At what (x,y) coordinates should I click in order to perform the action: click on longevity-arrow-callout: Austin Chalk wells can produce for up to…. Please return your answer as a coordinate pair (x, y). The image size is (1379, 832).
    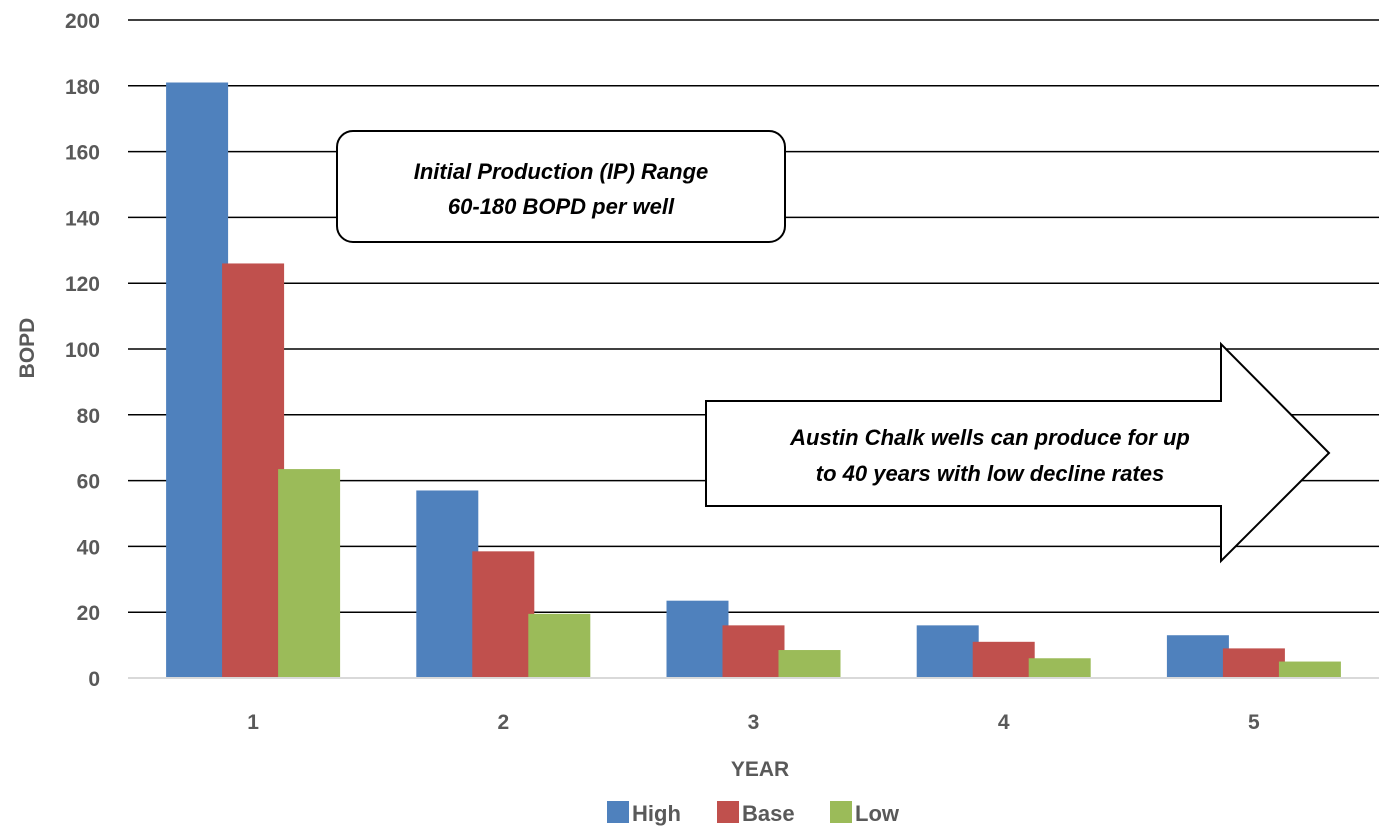
    Looking at the image, I should click on (1018, 452).